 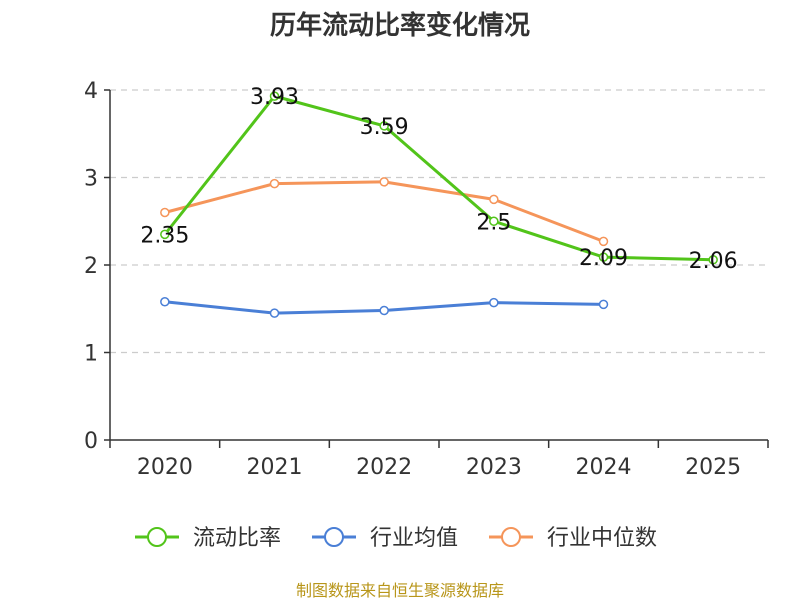 I want to click on data-label: 2.09, so click(x=603, y=258).